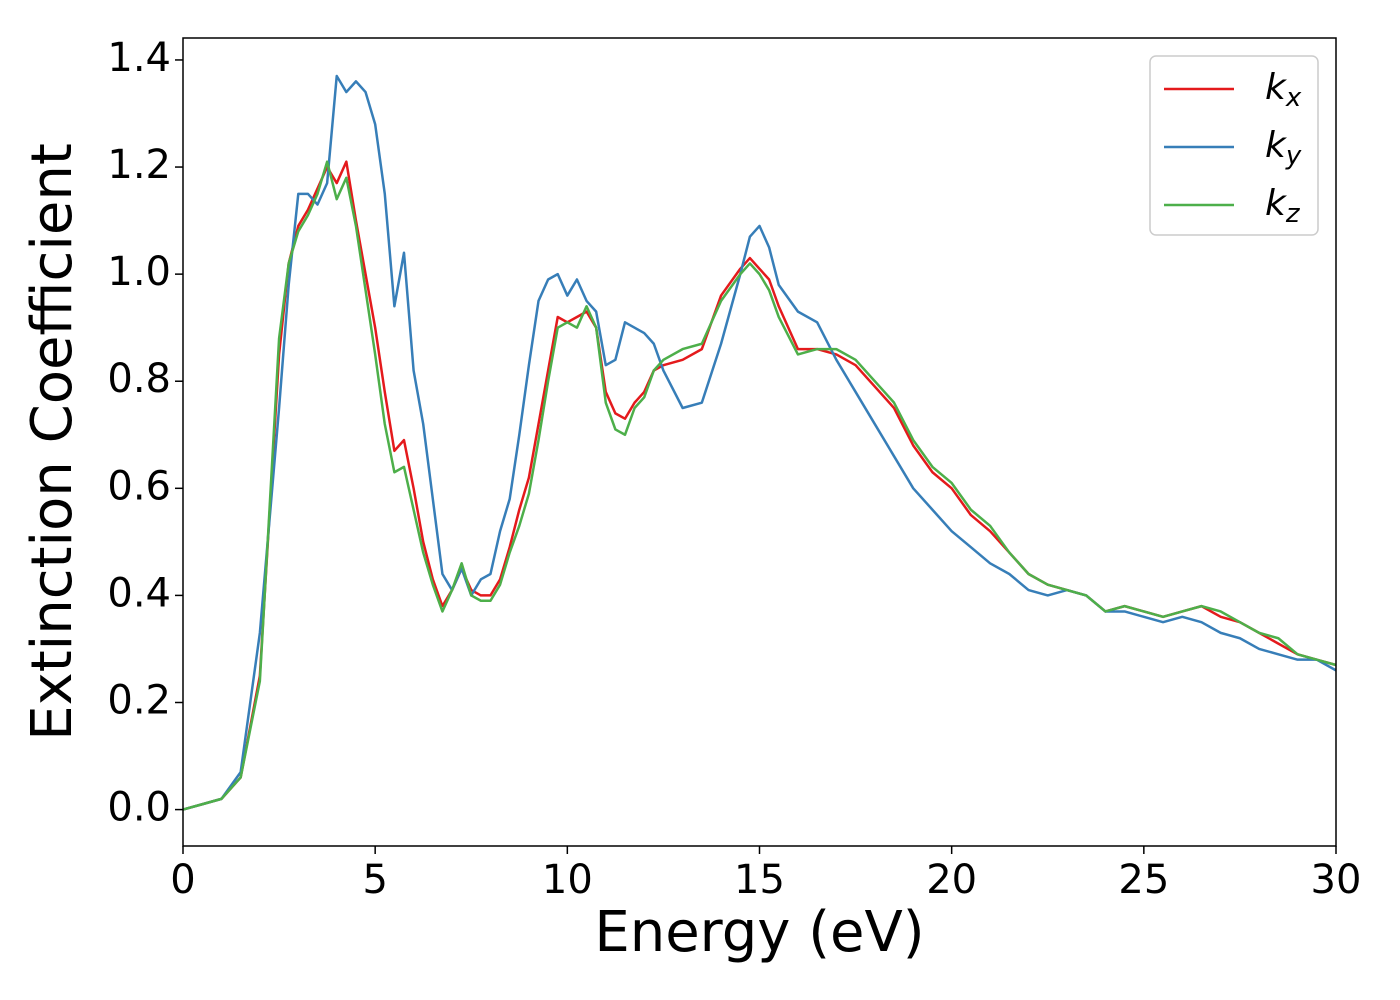 The image size is (1400, 1000). Describe the element at coordinates (1283, 90) in the screenshot. I see `legend-label: kx` at that location.